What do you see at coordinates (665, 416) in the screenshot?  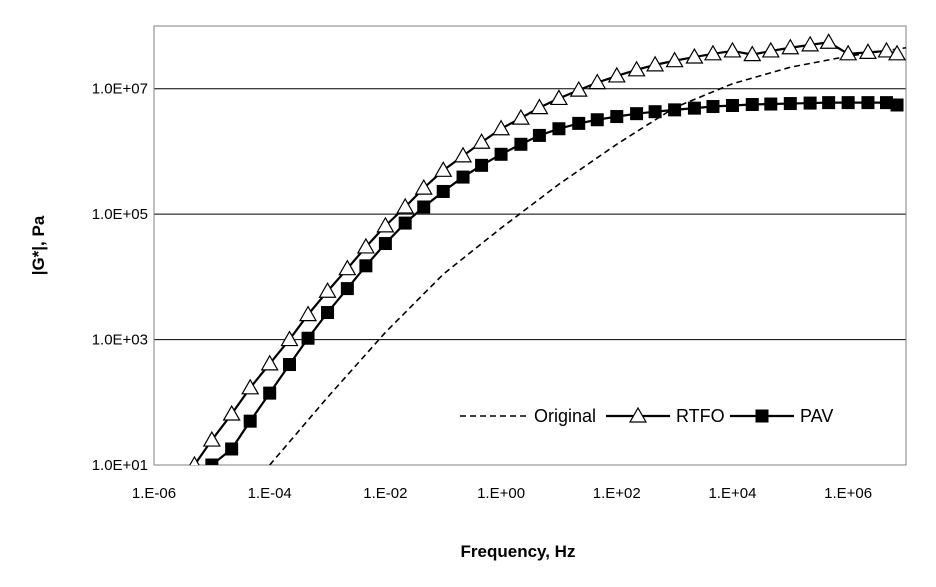 I see `legend-item-rtfo: RTFO` at bounding box center [665, 416].